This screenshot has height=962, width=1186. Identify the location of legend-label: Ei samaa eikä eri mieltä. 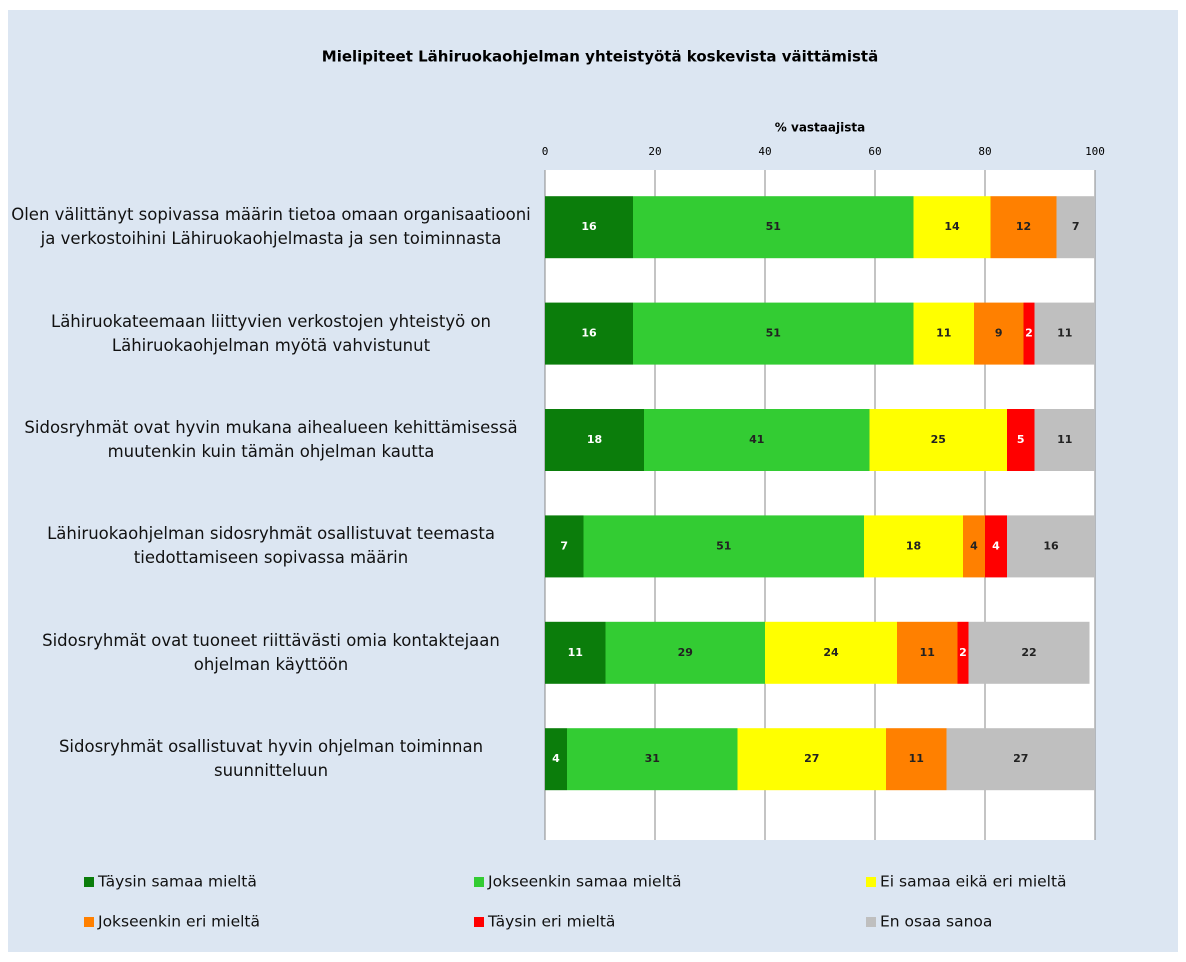
(973, 882).